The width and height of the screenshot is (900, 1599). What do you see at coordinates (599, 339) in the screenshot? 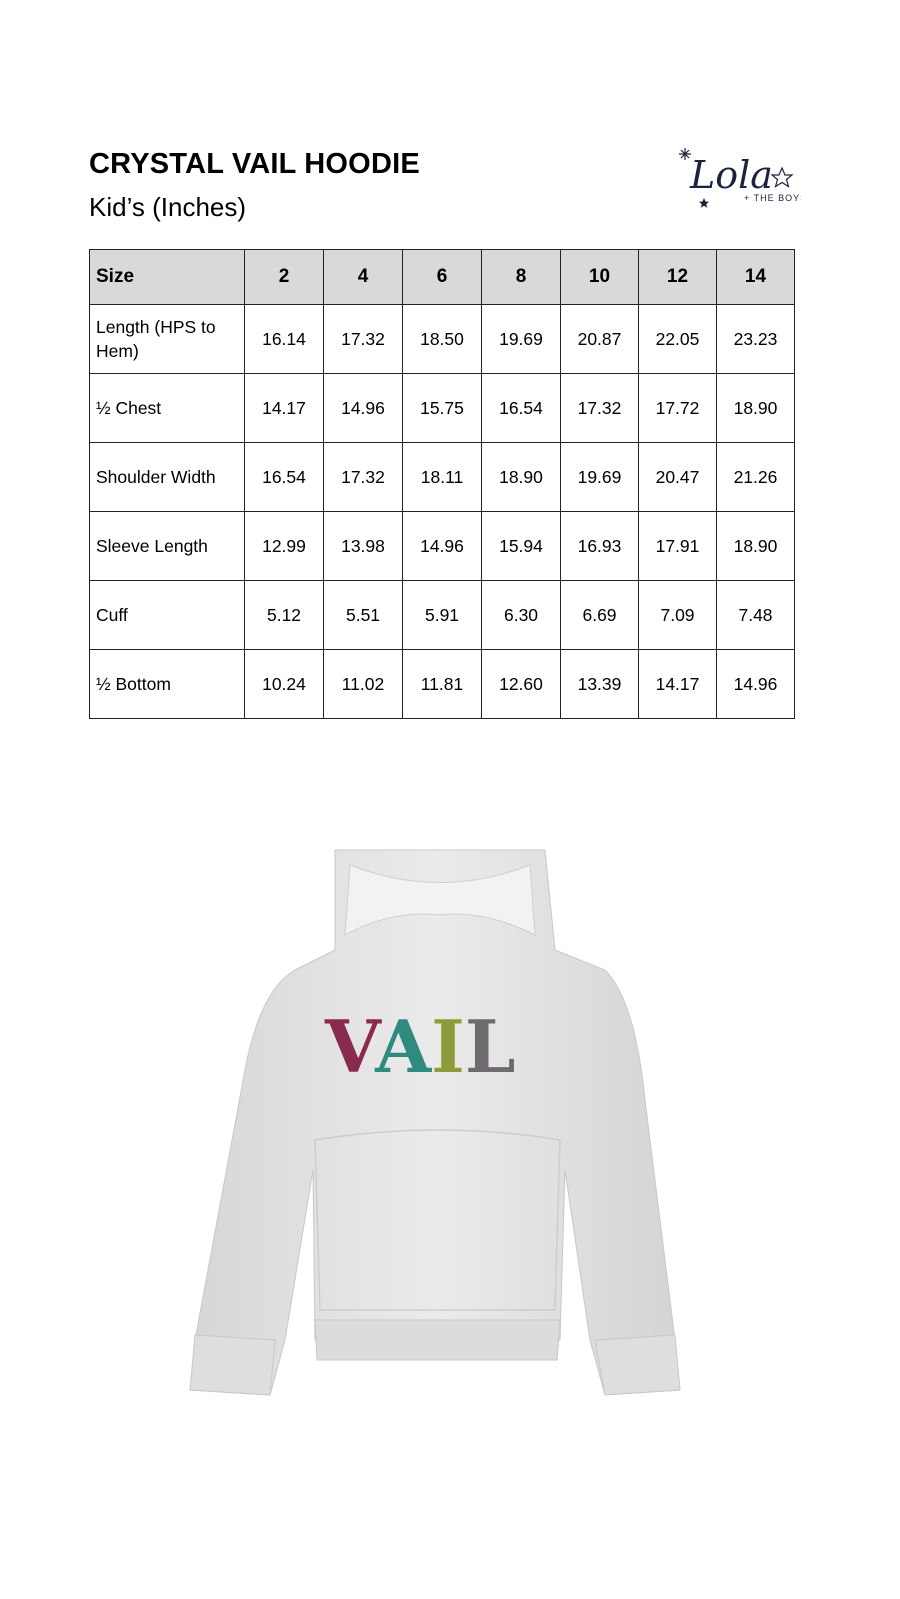
I see `measurement-cell: 20.87` at bounding box center [599, 339].